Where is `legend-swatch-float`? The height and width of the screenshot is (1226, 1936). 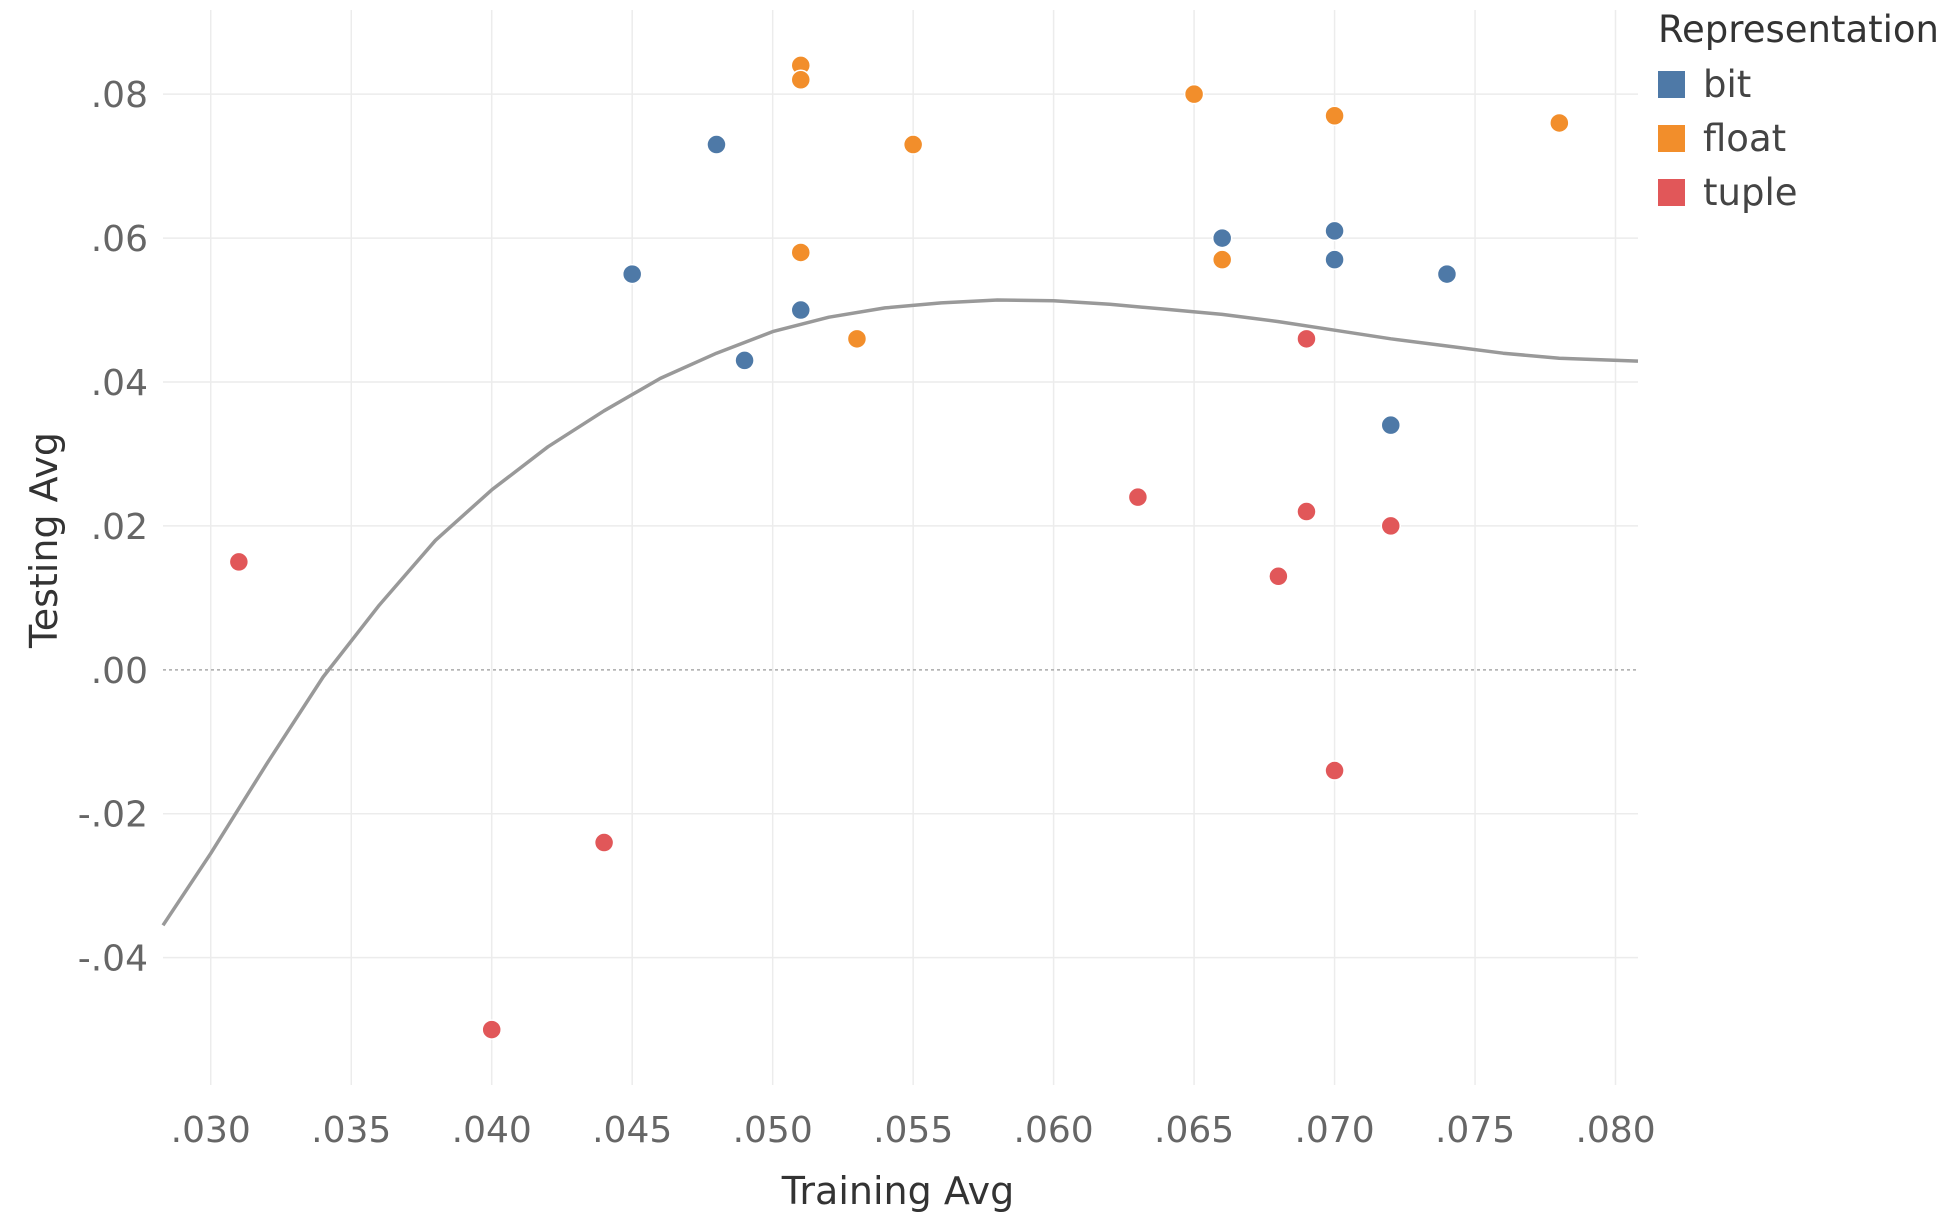 legend-swatch-float is located at coordinates (1671, 138).